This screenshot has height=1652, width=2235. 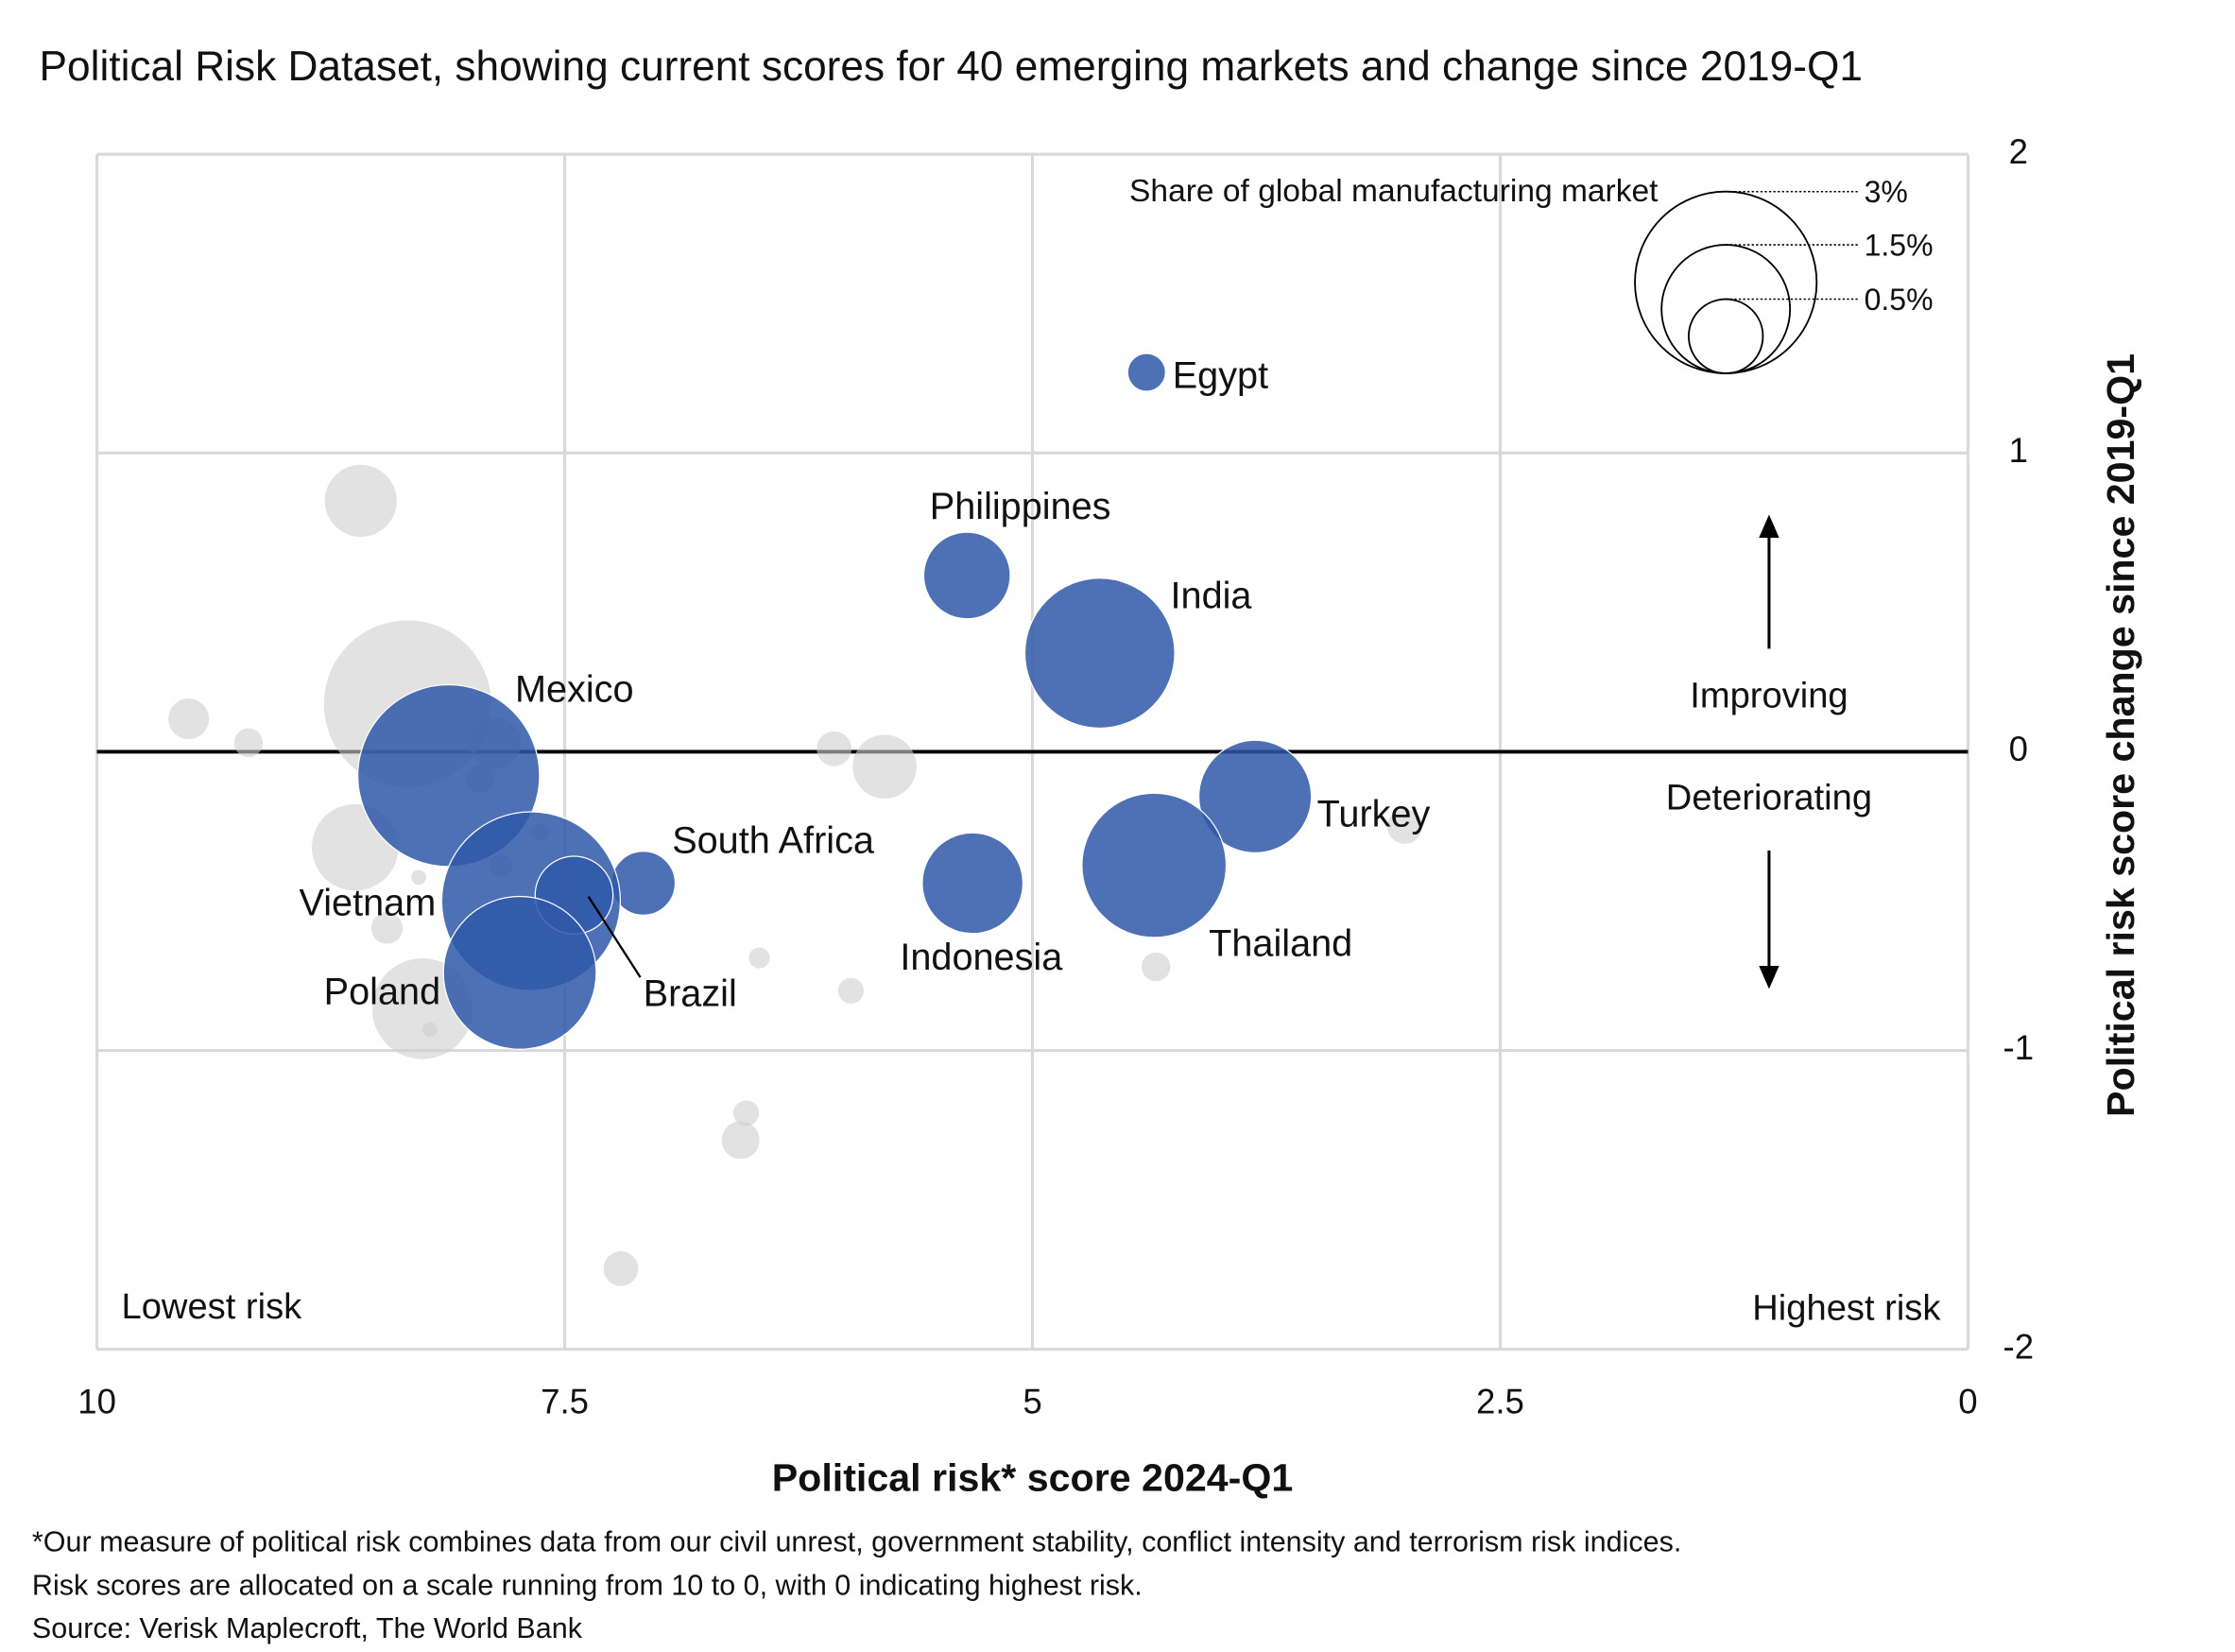 What do you see at coordinates (1212, 596) in the screenshot?
I see `bubble-label: India` at bounding box center [1212, 596].